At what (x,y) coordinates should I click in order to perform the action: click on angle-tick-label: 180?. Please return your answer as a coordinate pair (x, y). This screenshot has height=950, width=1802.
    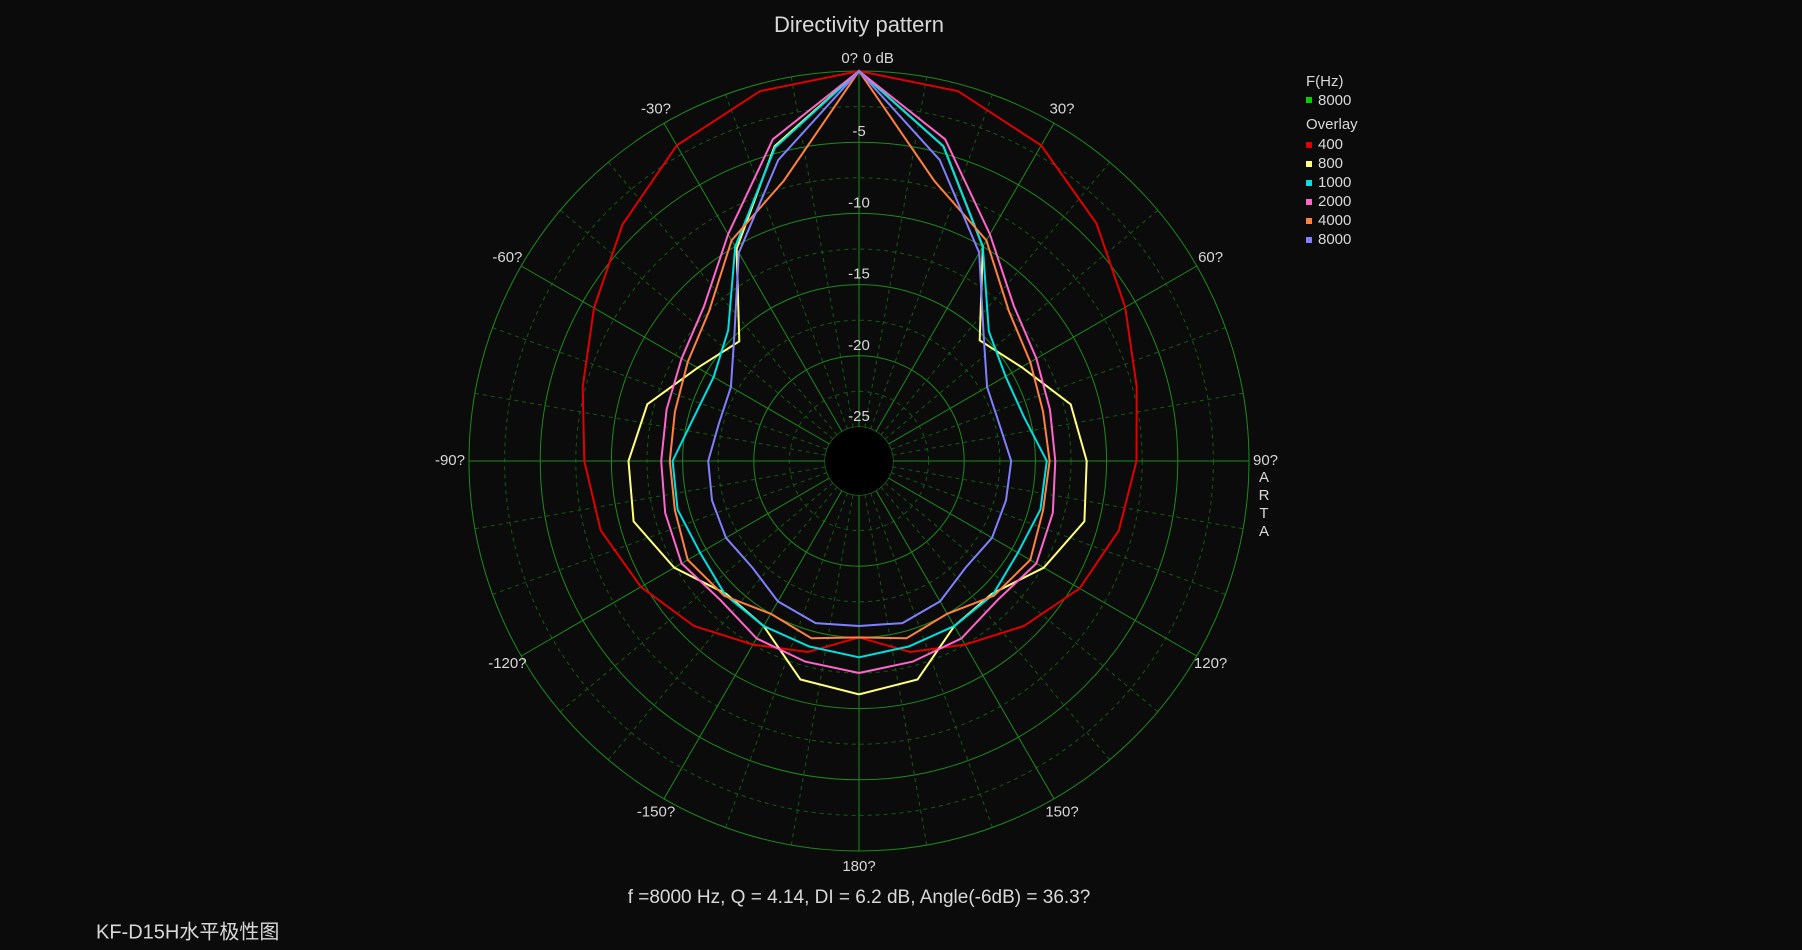
    Looking at the image, I should click on (858, 866).